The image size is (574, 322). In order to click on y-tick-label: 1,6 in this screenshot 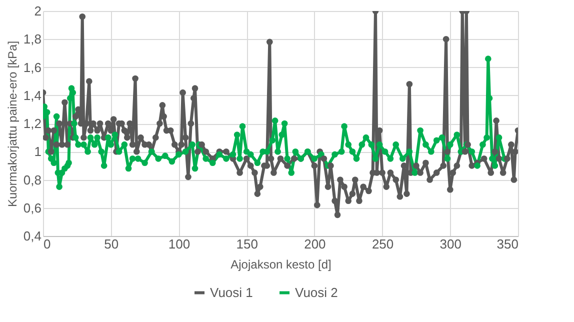, I will do `click(32, 67)`.